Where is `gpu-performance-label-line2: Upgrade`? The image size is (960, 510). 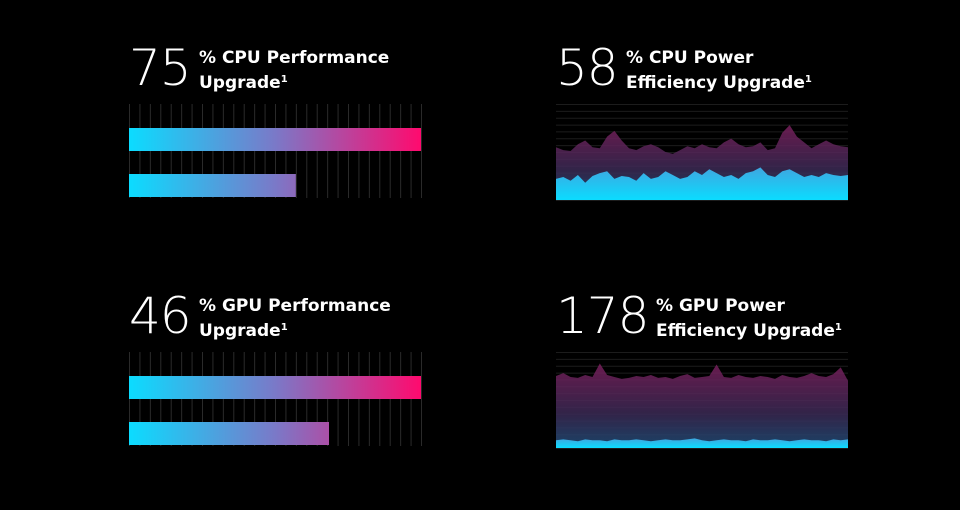 gpu-performance-label-line2: Upgrade is located at coordinates (240, 331).